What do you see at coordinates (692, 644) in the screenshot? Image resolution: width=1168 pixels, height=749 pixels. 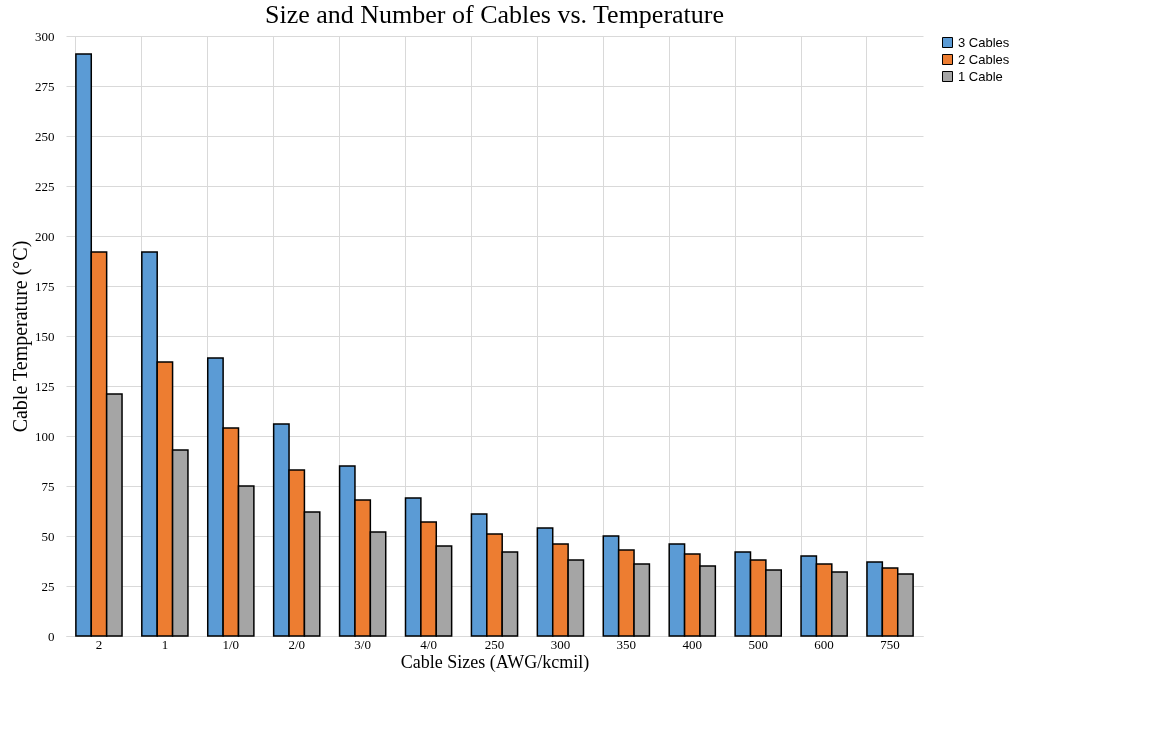 I see `x-tick-label: 400` at bounding box center [692, 644].